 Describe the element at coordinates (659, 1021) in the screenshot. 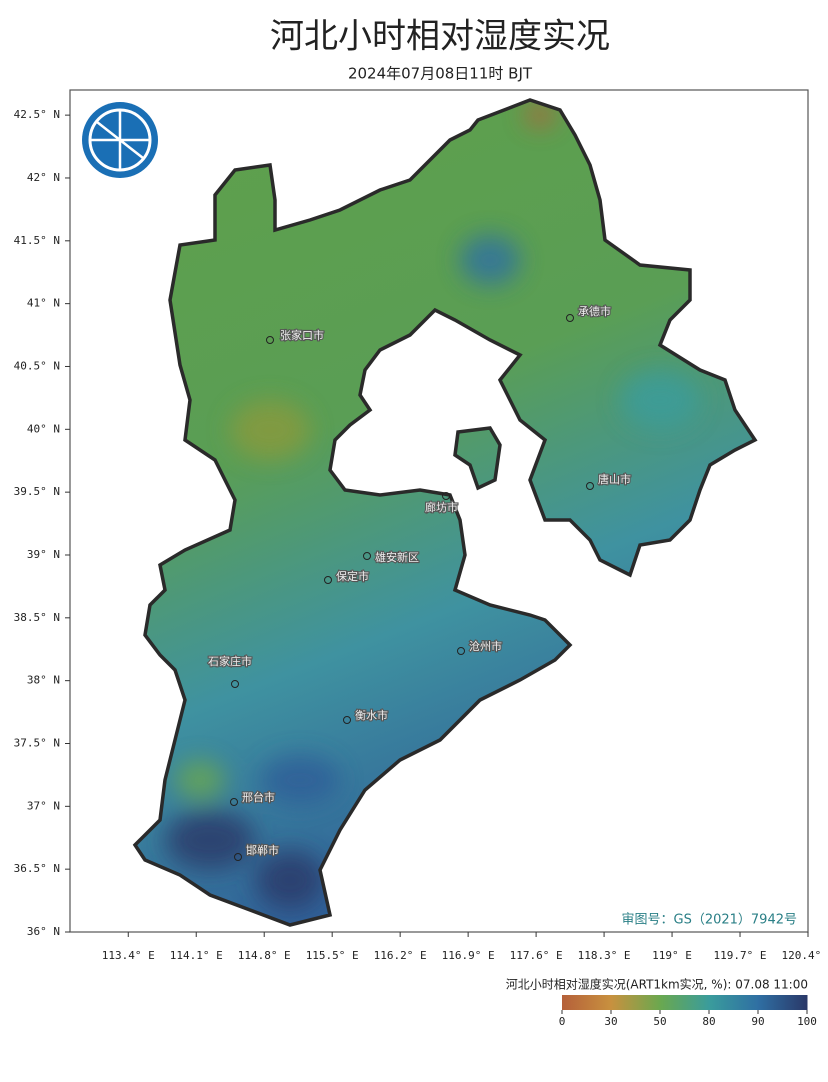

I see `colorbar-tick-label: 50` at that location.